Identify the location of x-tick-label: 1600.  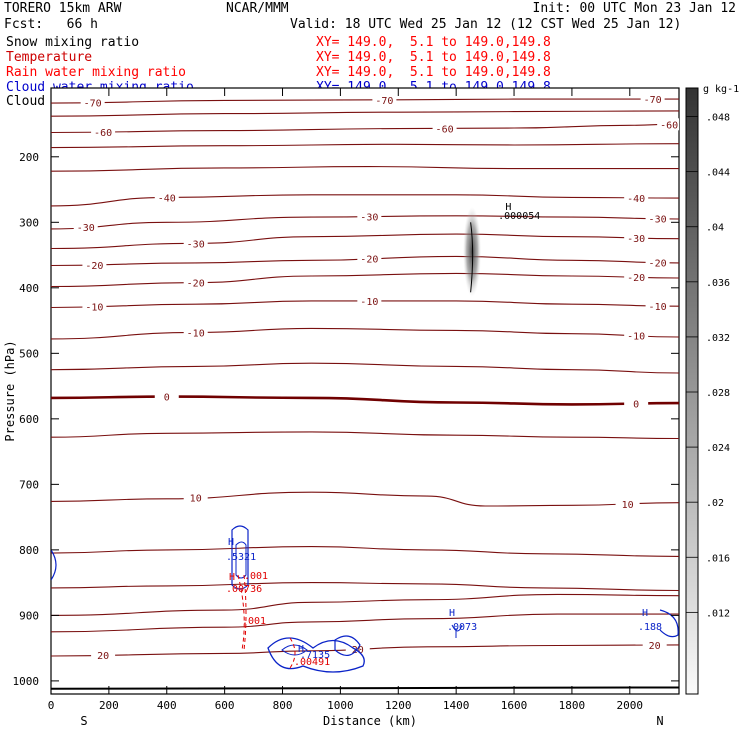
(514, 705).